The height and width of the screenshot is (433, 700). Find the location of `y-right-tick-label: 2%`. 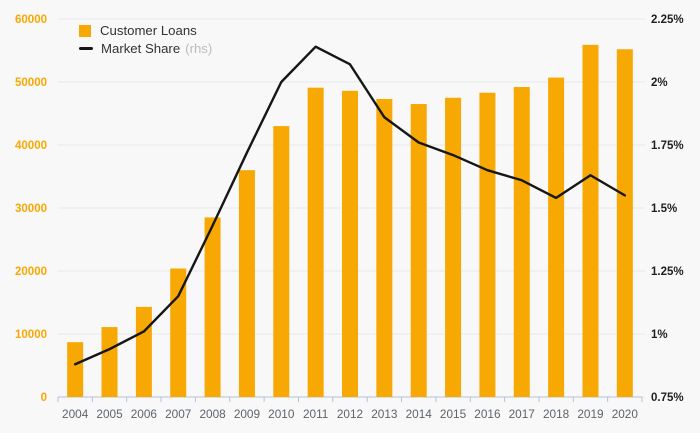

y-right-tick-label: 2% is located at coordinates (659, 83).